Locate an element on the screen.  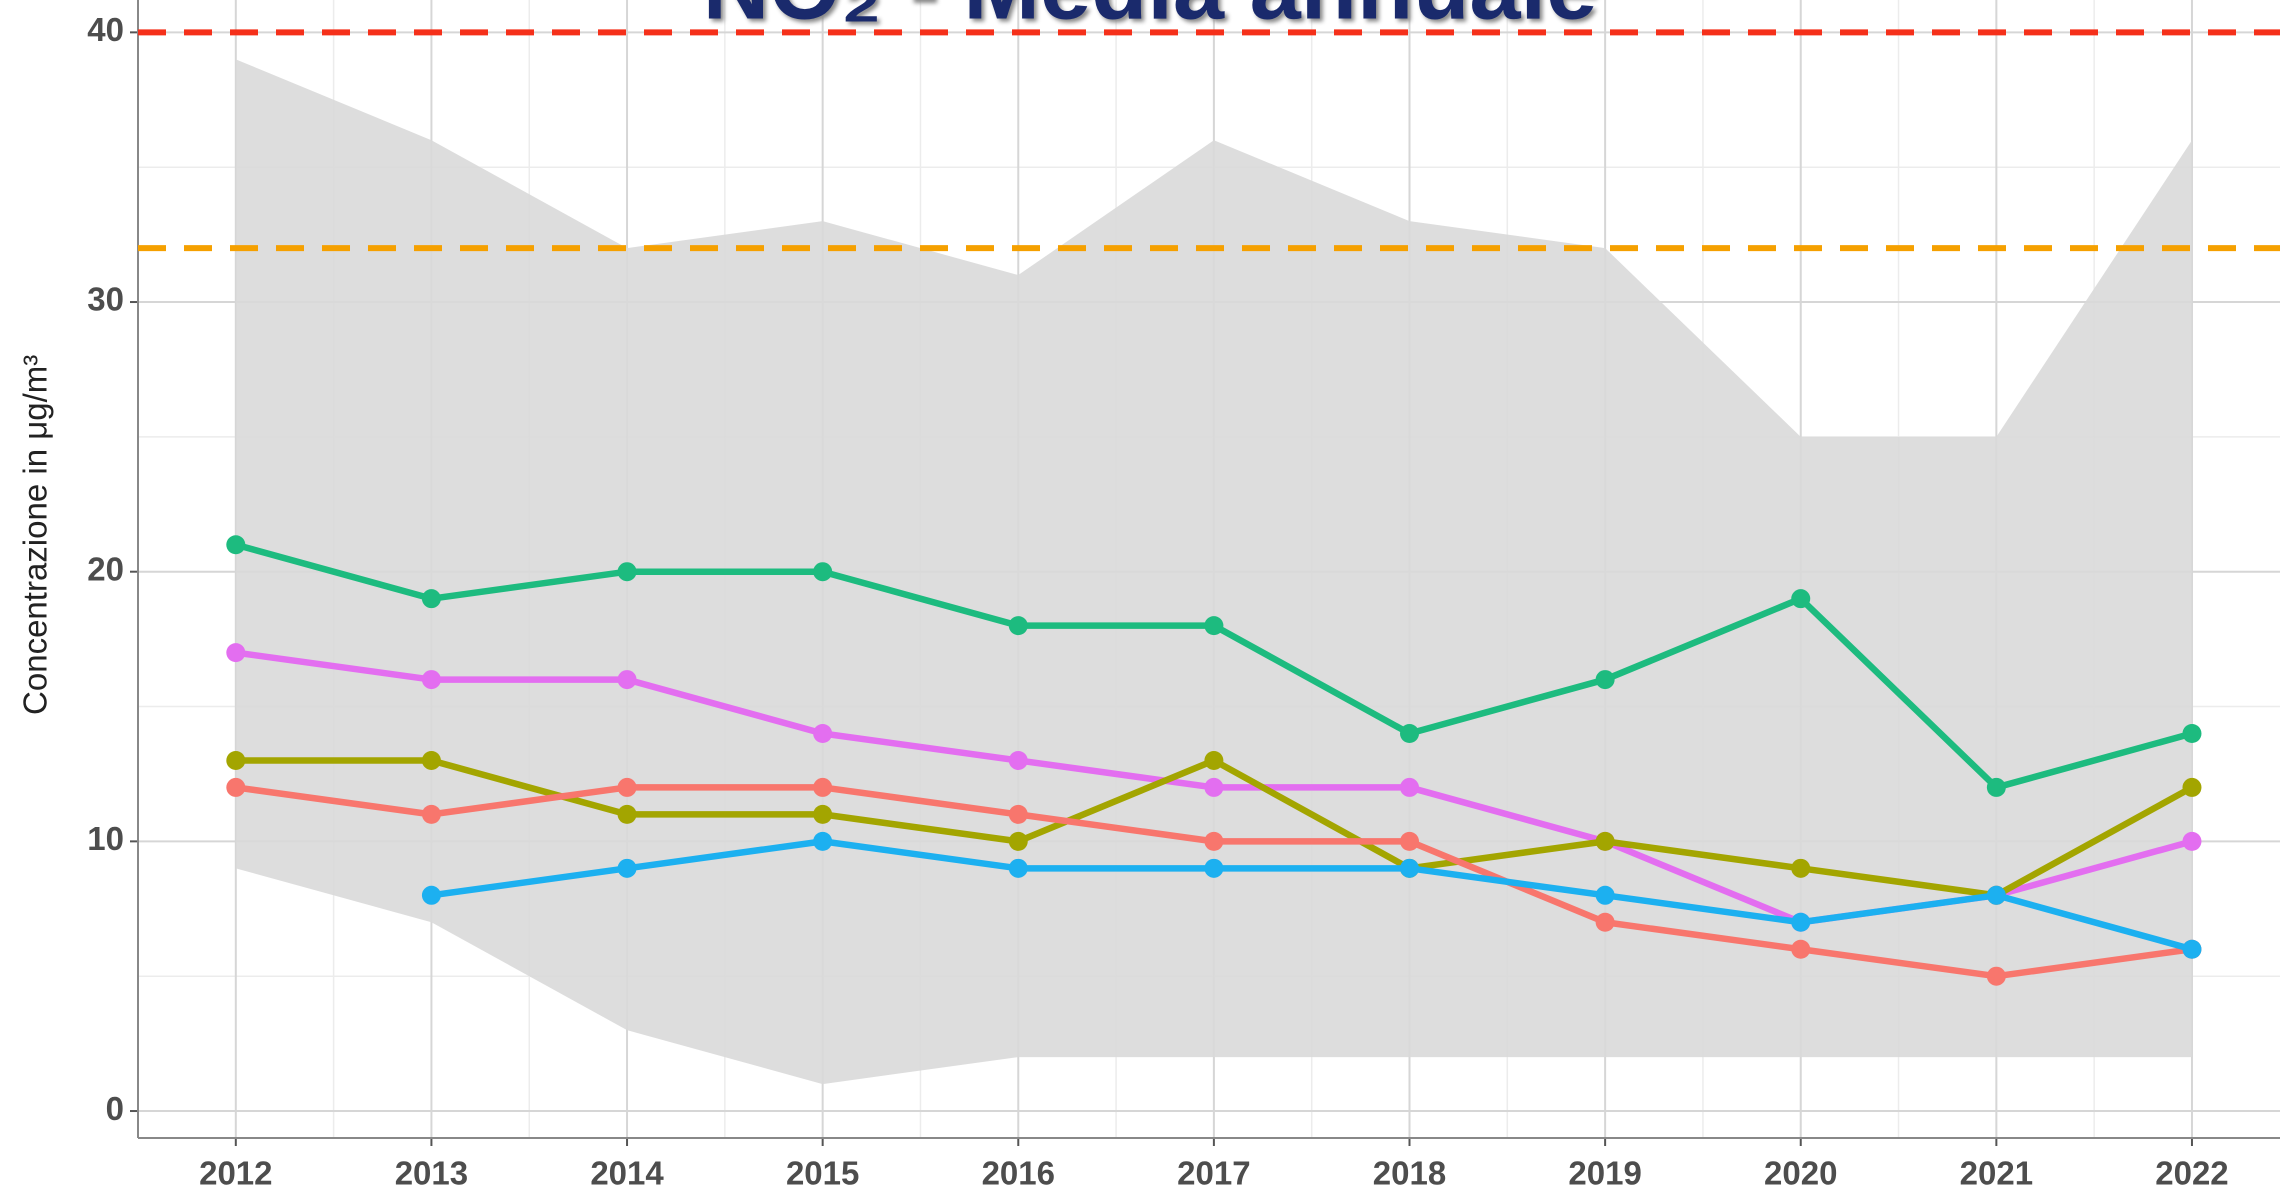
x-tick-label: 2014 is located at coordinates (627, 1173).